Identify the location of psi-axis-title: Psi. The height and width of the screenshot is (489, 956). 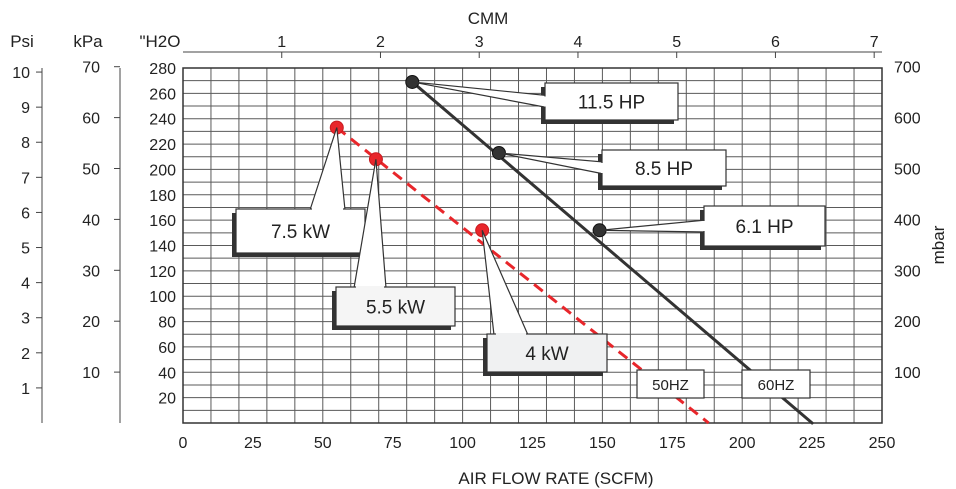
(22, 41).